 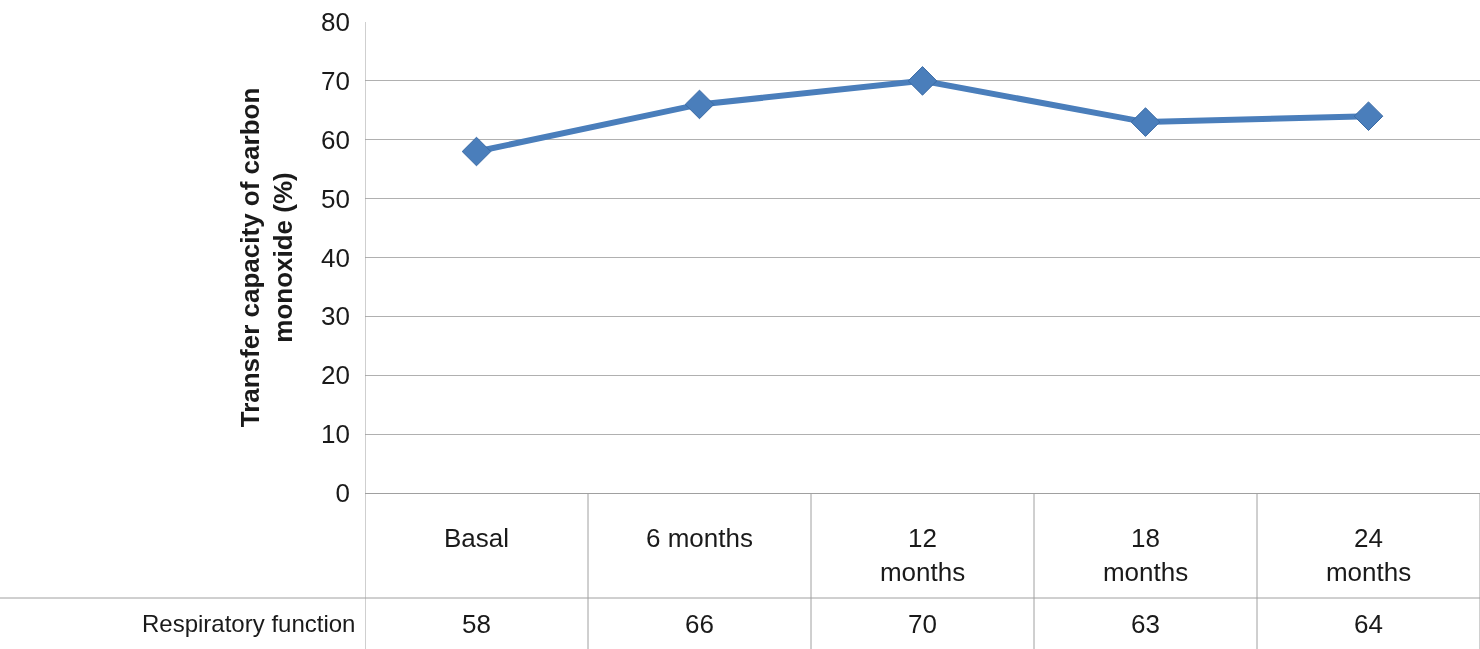 I want to click on data-label: 63, so click(x=1145, y=624).